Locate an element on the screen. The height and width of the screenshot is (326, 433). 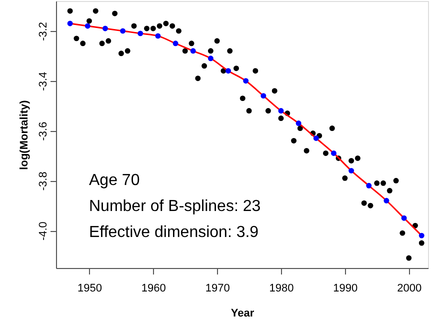
annotation: Number of B-splines: 23 is located at coordinates (175, 206).